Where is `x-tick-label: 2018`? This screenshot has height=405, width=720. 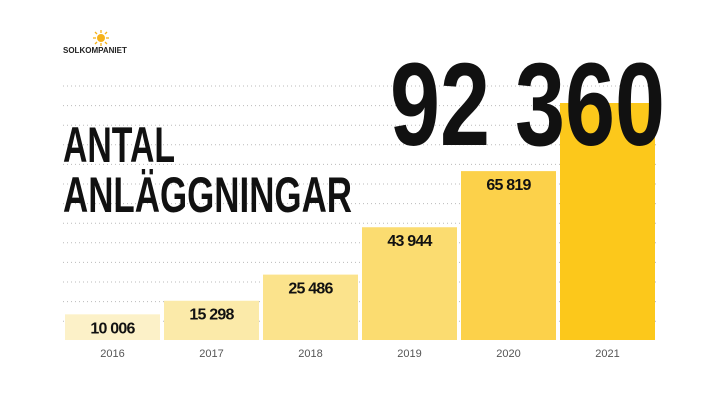 x-tick-label: 2018 is located at coordinates (310, 354).